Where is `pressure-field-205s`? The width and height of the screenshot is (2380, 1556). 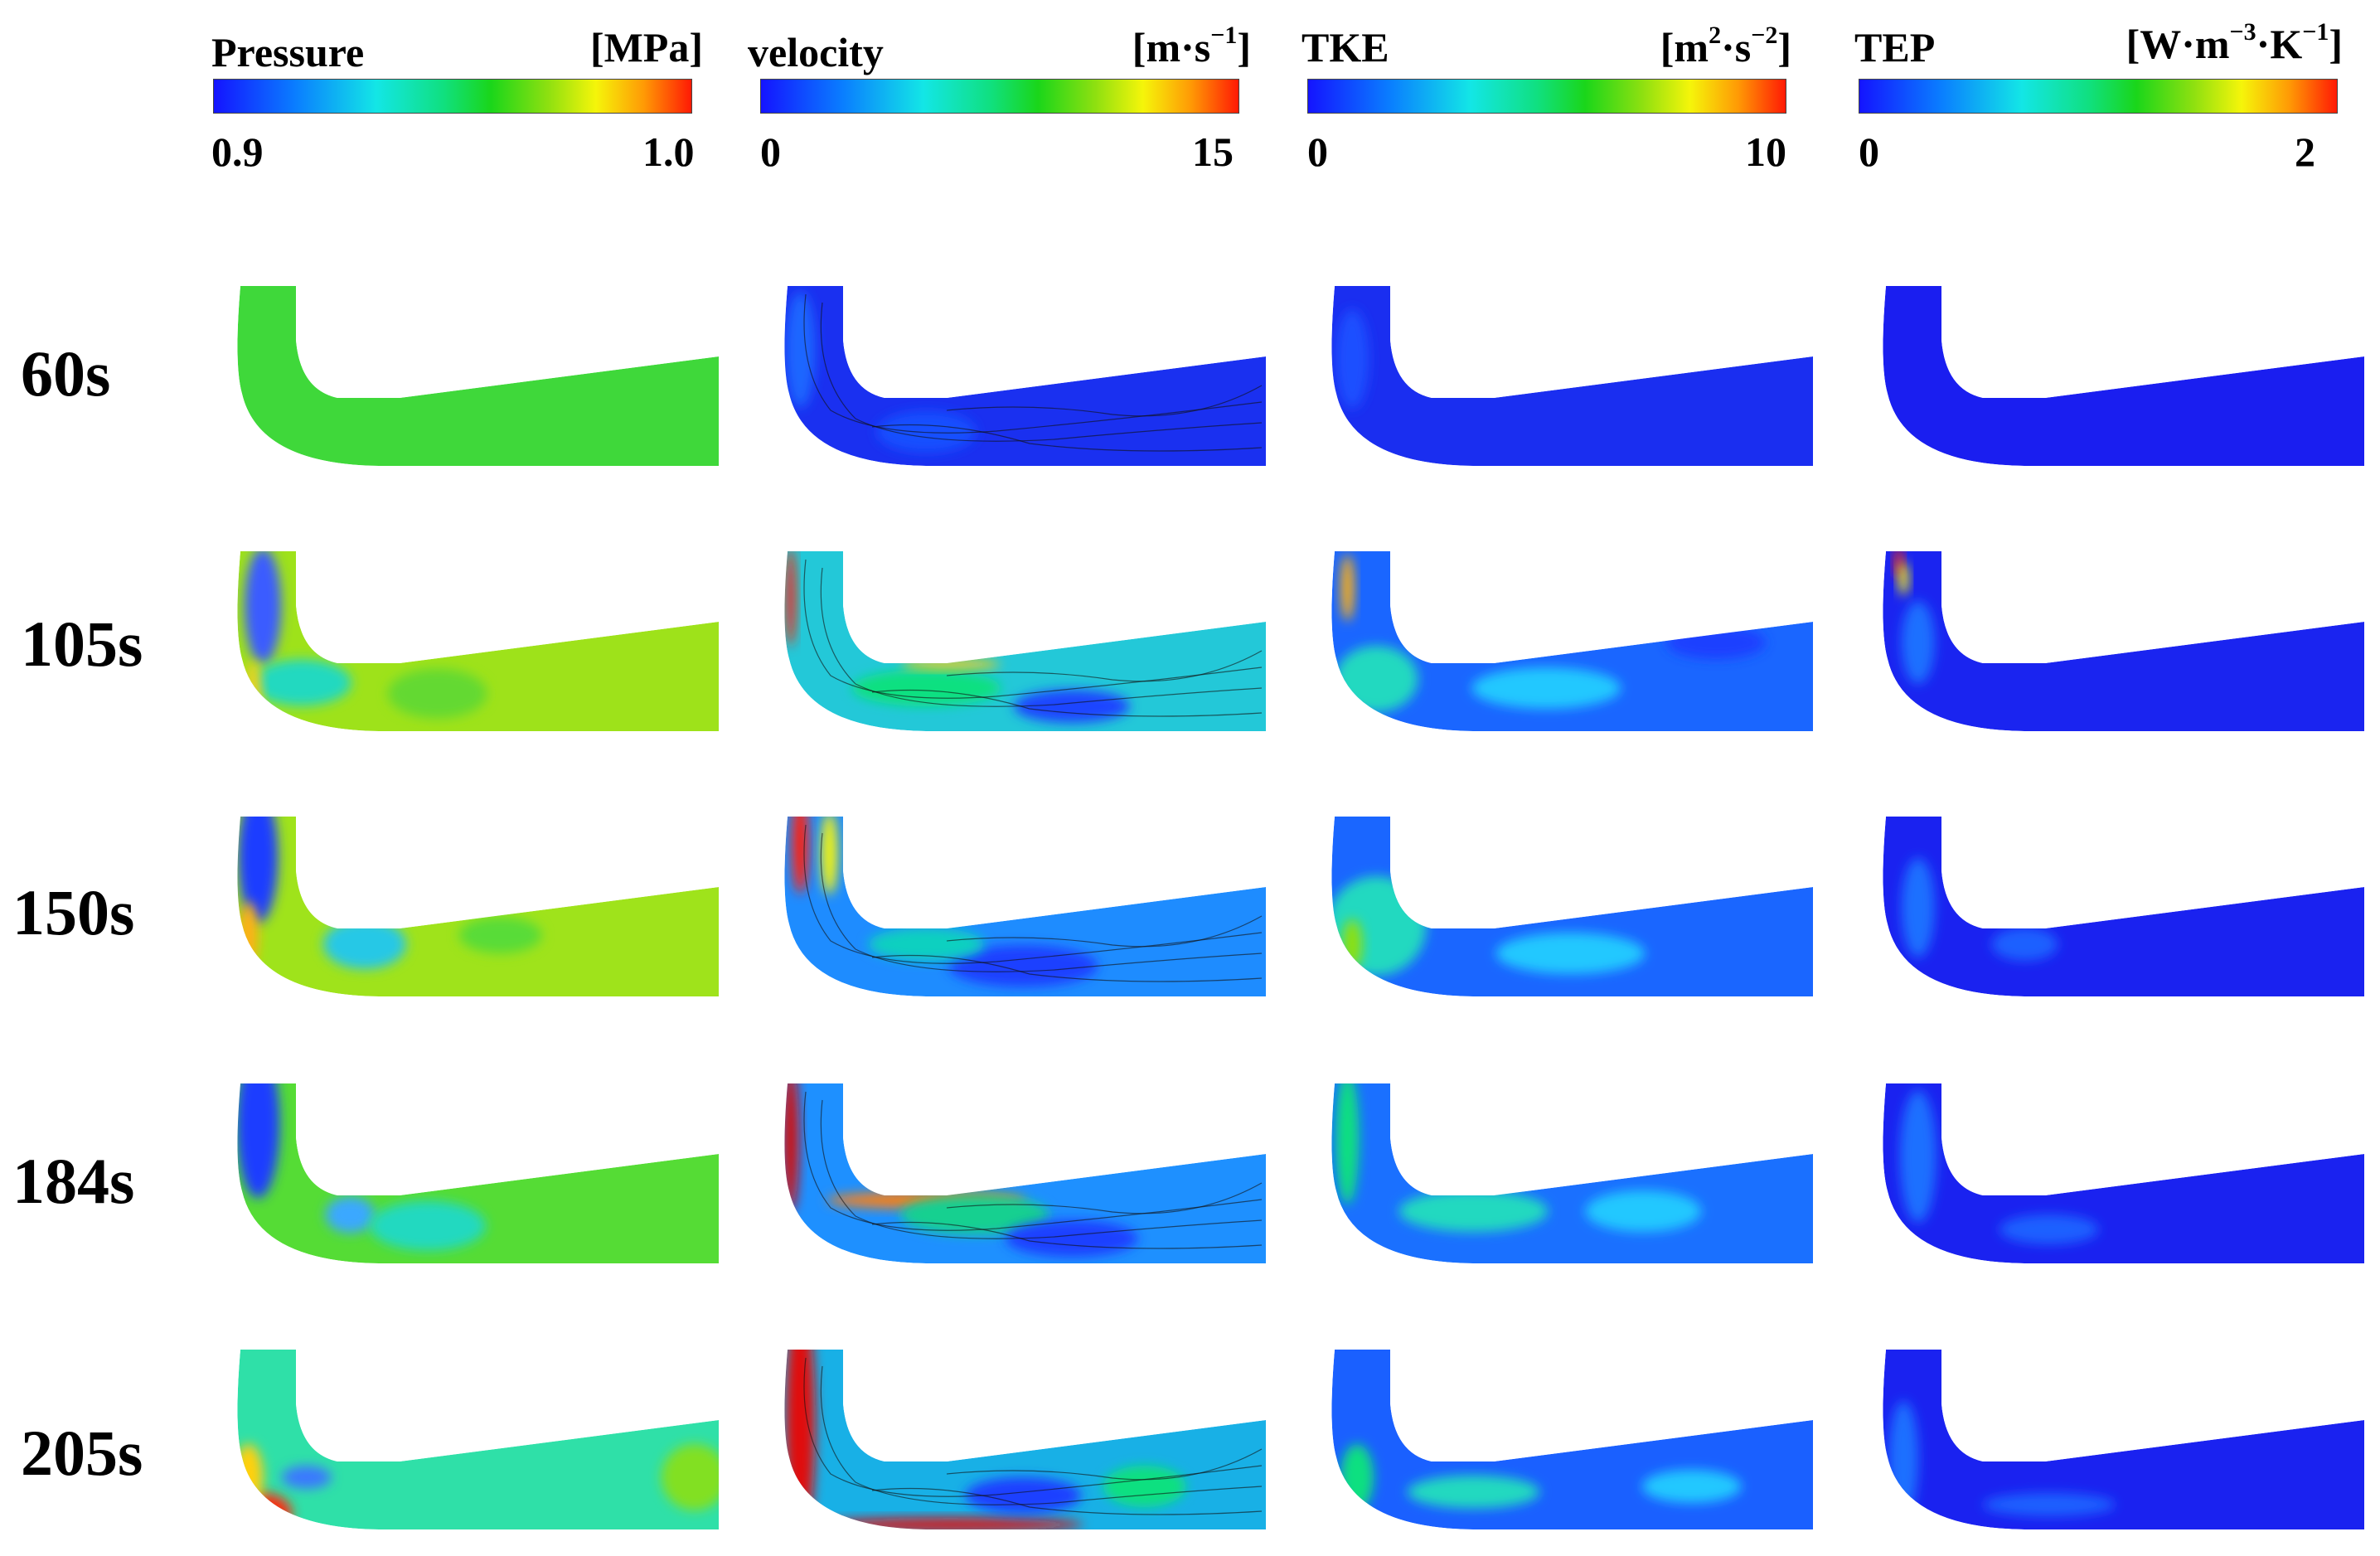
pressure-field-205s is located at coordinates (478, 1439).